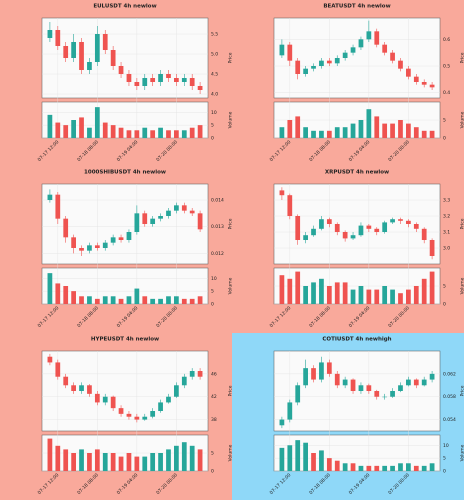 This screenshot has width=464, height=500. Describe the element at coordinates (125, 340) in the screenshot. I see `chart-title: HYPEUSDT 4h newlow` at that location.